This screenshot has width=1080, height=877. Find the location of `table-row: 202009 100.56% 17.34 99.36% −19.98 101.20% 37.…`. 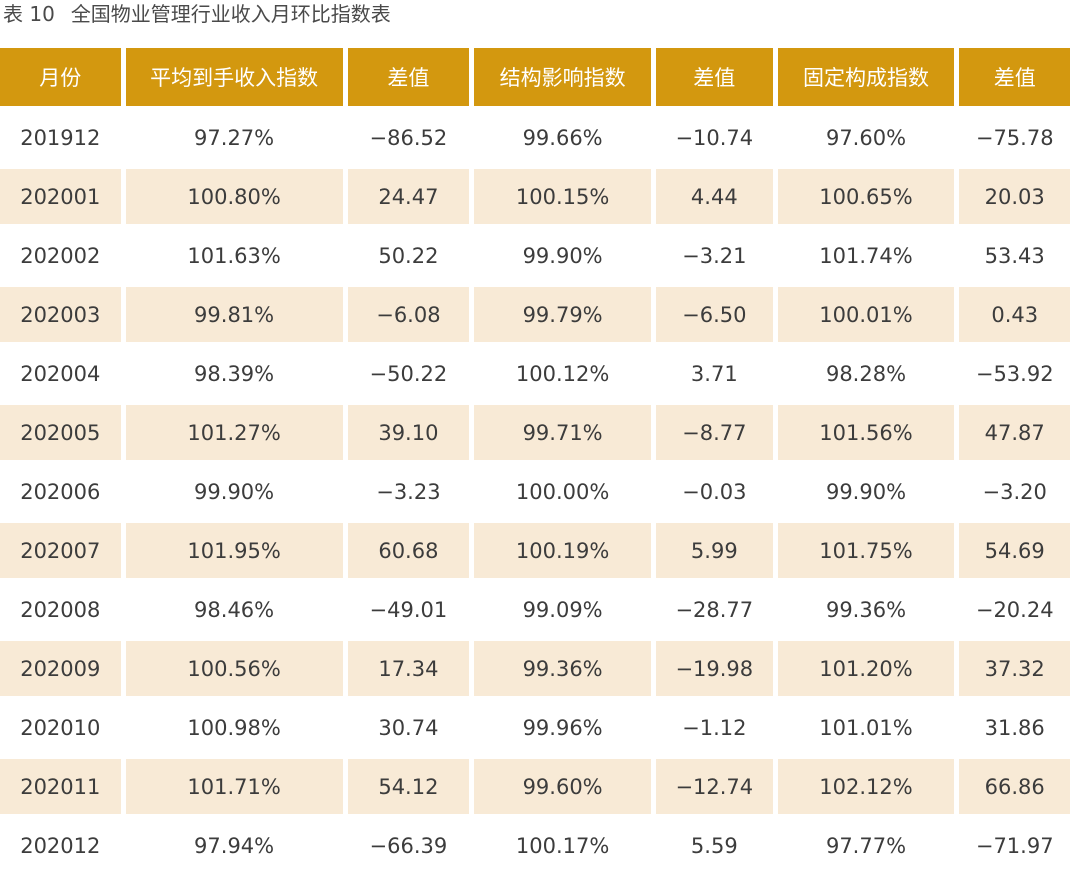

table-row: 202009 100.56% 17.34 99.36% −19.98 101.20% 37.… is located at coordinates (535, 668).